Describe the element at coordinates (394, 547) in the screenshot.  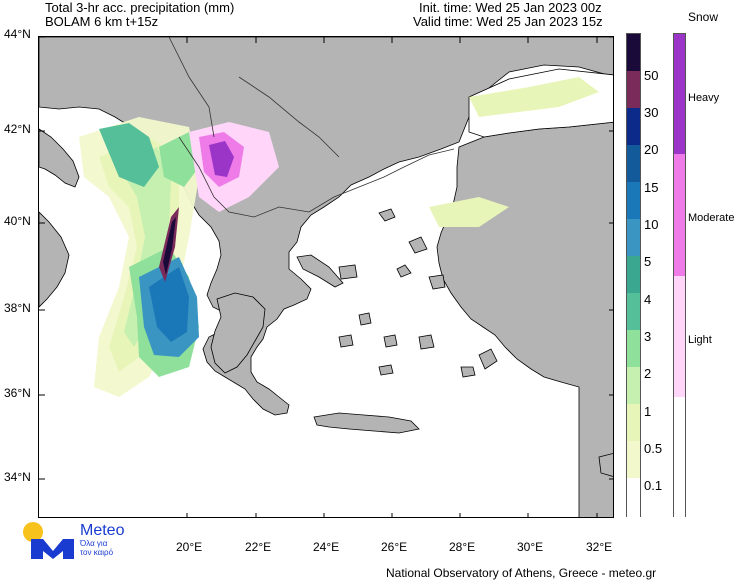
I see `lon-label: 26°E` at that location.